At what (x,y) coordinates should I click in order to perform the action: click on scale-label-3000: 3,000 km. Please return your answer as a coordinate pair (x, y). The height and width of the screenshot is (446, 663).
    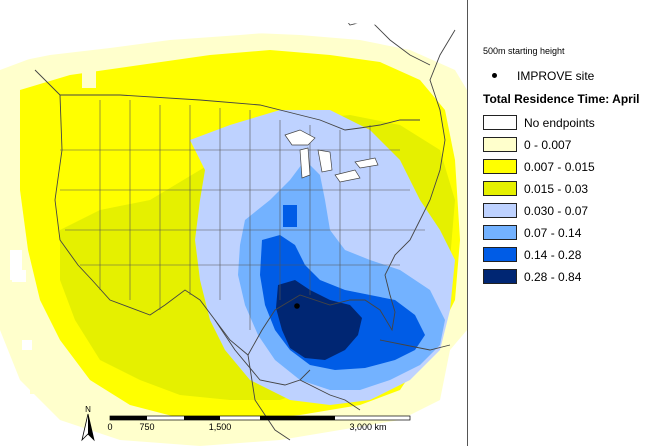
    Looking at the image, I should click on (367, 427).